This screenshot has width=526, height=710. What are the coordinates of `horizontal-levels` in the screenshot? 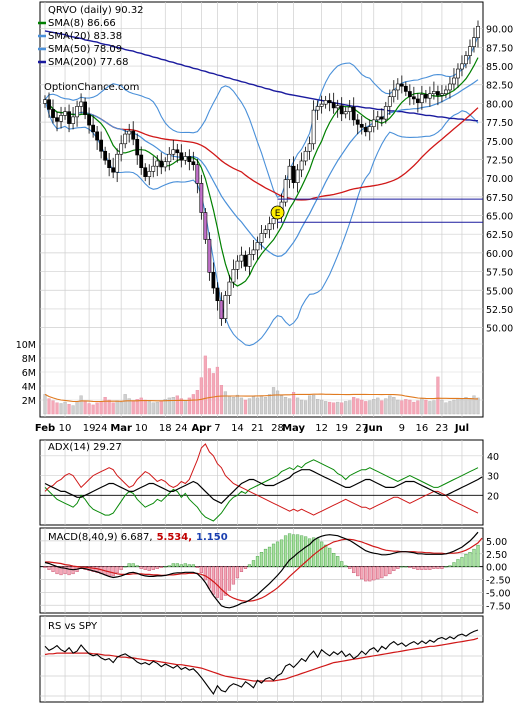 It's located at (380, 210).